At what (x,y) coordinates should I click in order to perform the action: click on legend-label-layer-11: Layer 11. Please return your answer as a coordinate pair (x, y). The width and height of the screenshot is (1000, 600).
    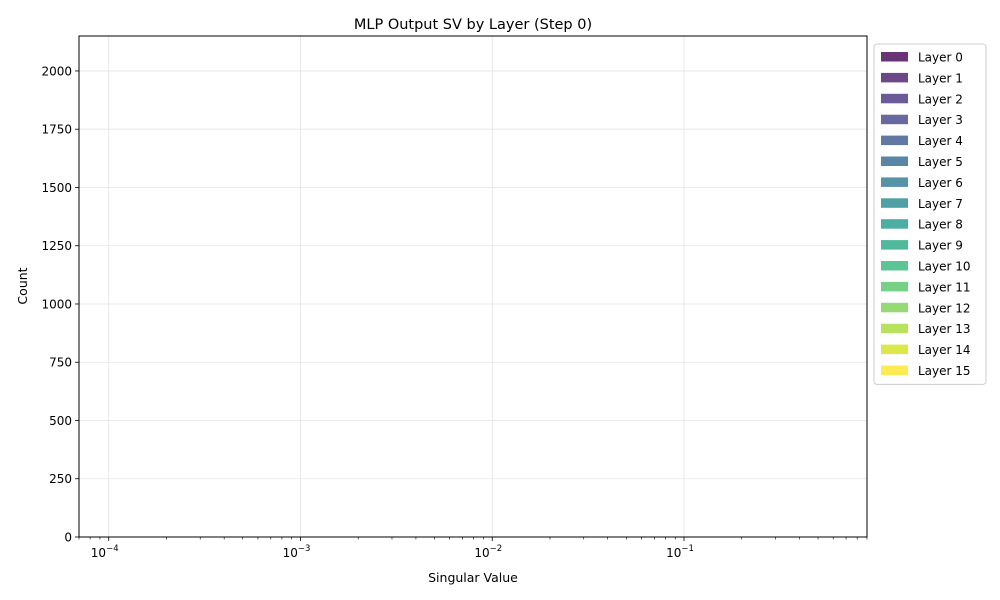
    Looking at the image, I should click on (944, 287).